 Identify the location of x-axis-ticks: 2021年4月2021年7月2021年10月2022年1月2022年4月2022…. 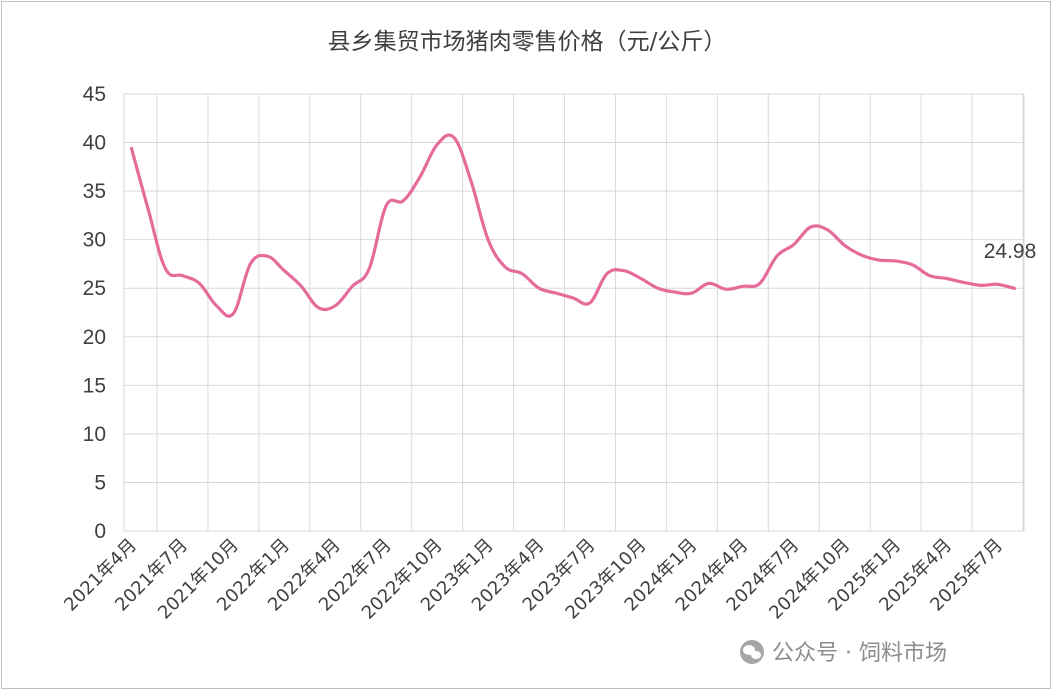
(533, 579).